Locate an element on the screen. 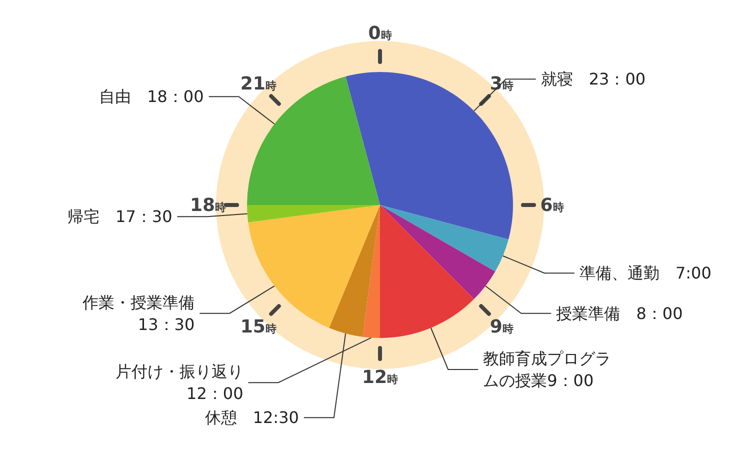 The height and width of the screenshot is (450, 750). slice-label: 就寝 23：00 is located at coordinates (593, 79).